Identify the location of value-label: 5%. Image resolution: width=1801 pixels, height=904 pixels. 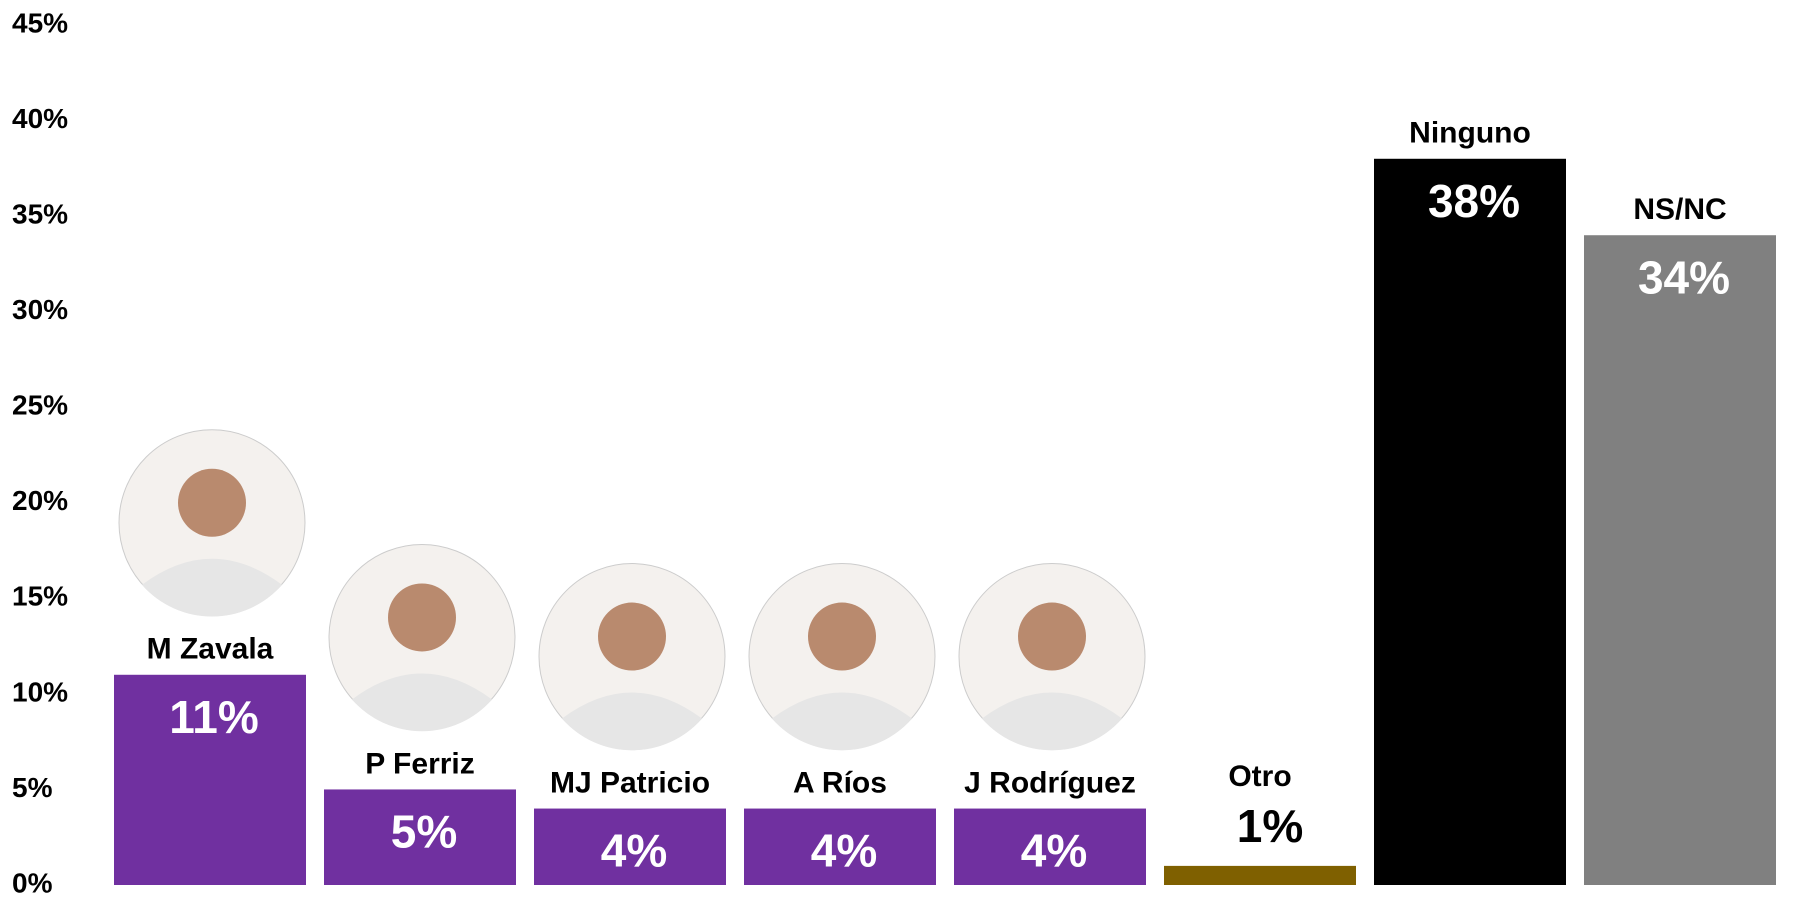
(424, 832).